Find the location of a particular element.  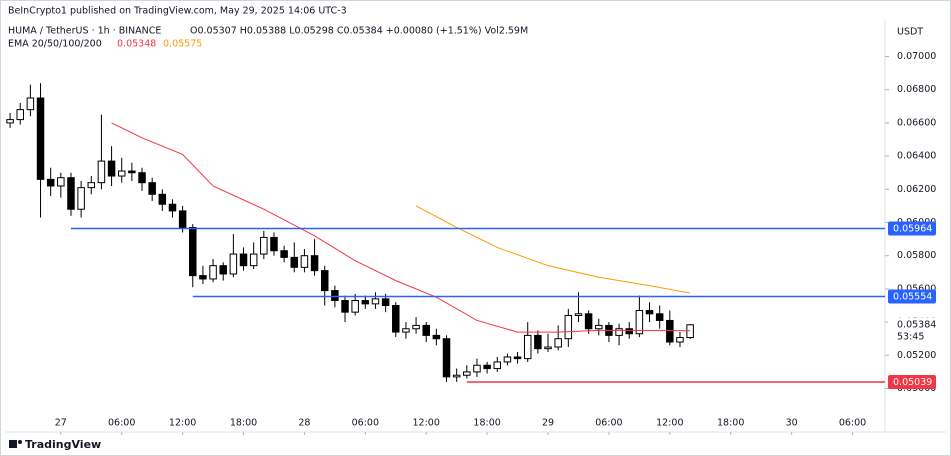

x-tick-label: 28 is located at coordinates (304, 423).